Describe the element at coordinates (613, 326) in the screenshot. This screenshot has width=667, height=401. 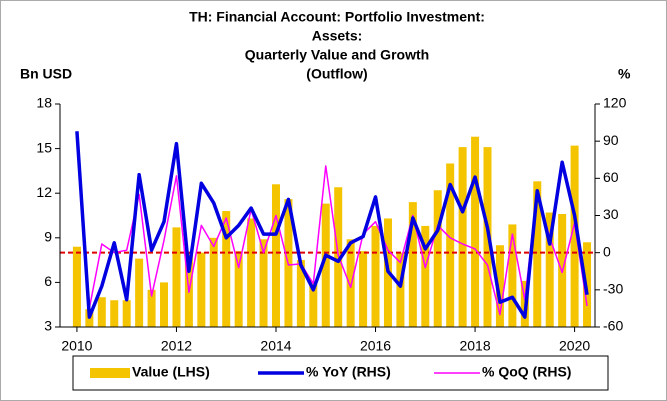
I see `y2-tick-label: -60` at that location.